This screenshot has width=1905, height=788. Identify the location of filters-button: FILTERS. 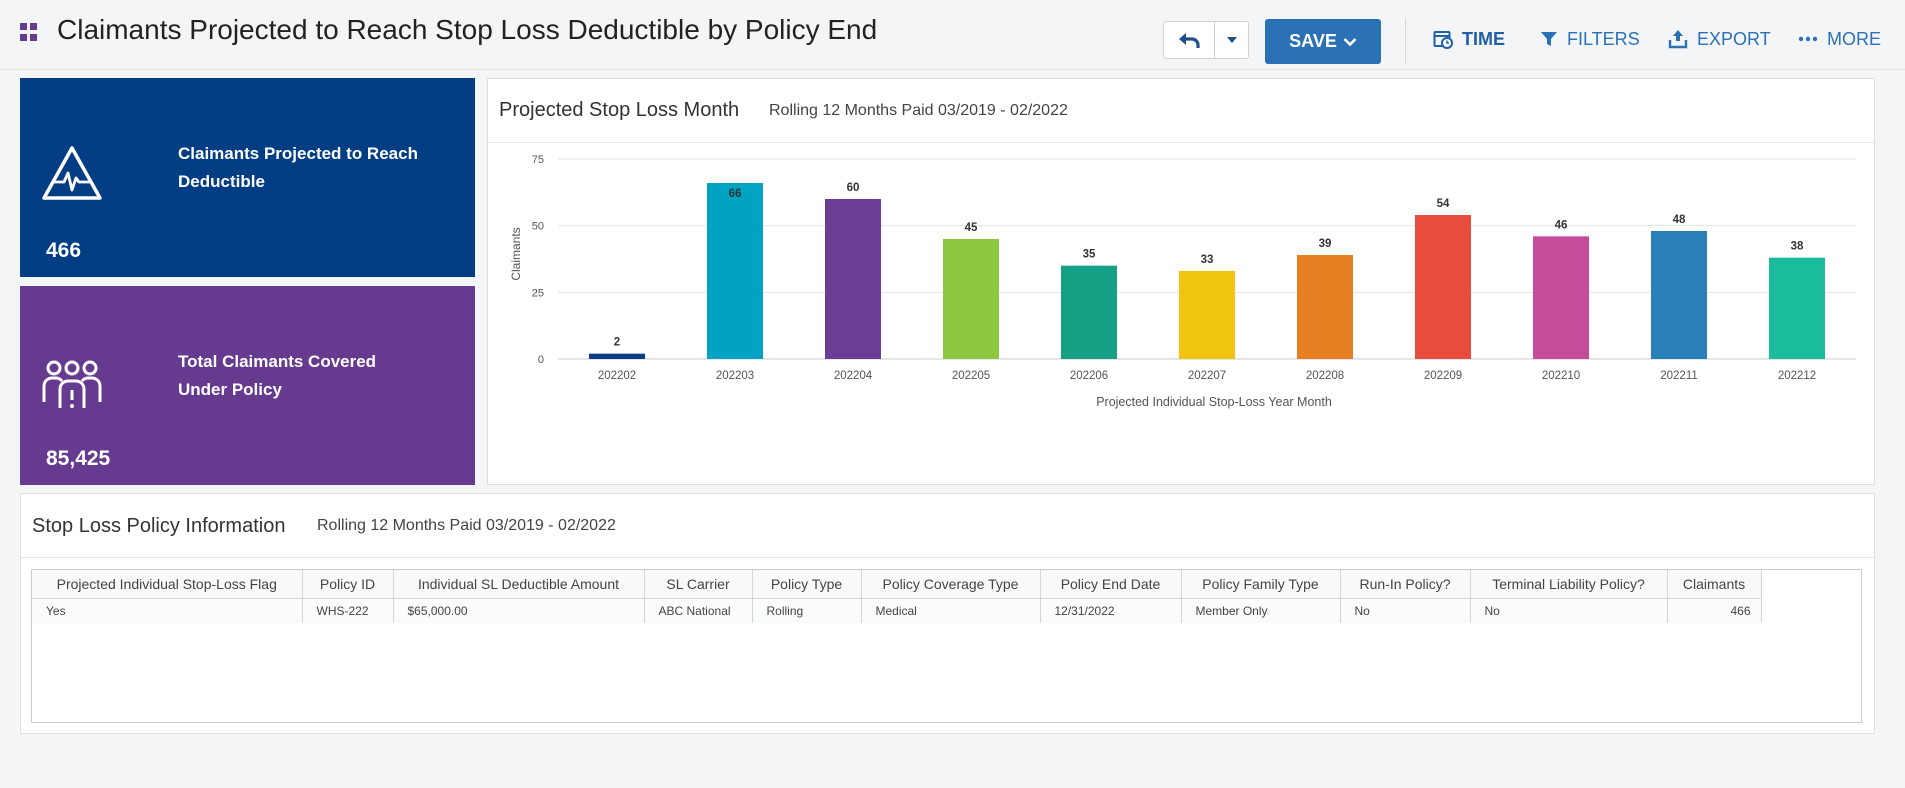
(1590, 39).